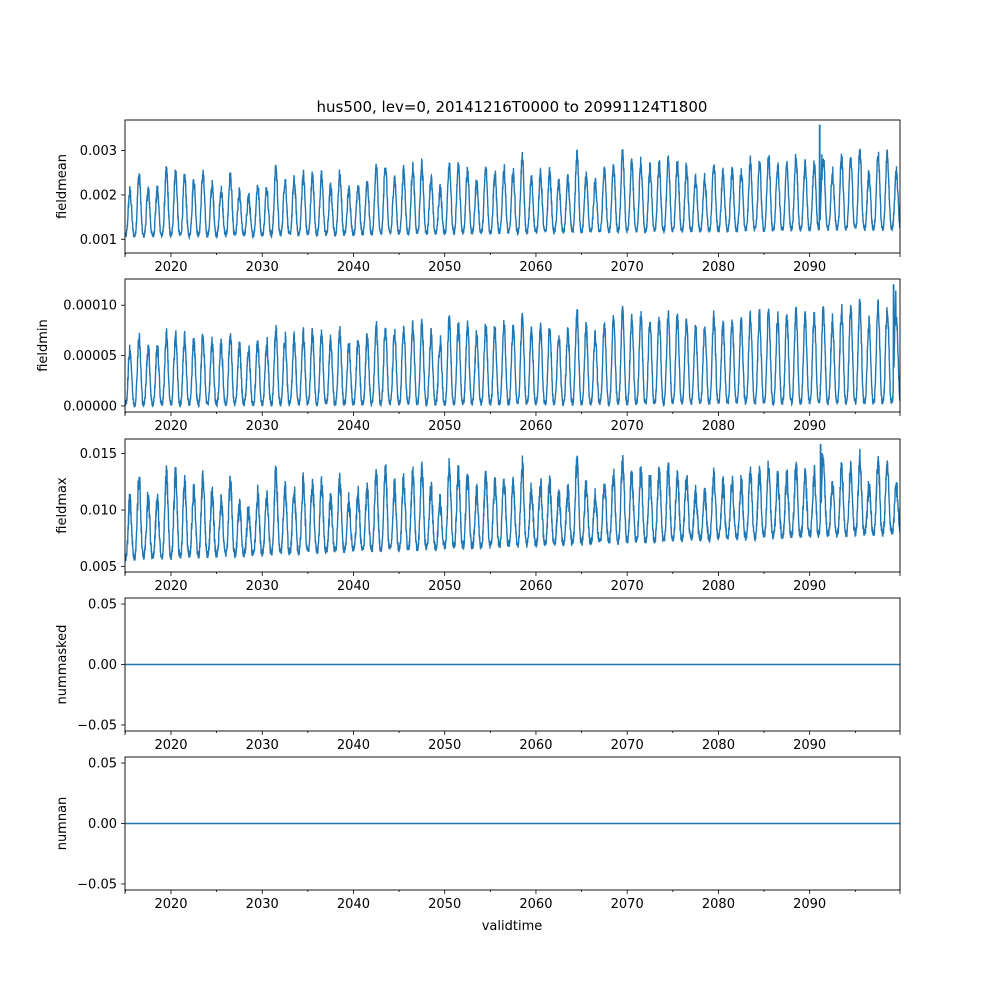 The height and width of the screenshot is (1000, 1000). I want to click on series-line-fieldmin, so click(512, 346).